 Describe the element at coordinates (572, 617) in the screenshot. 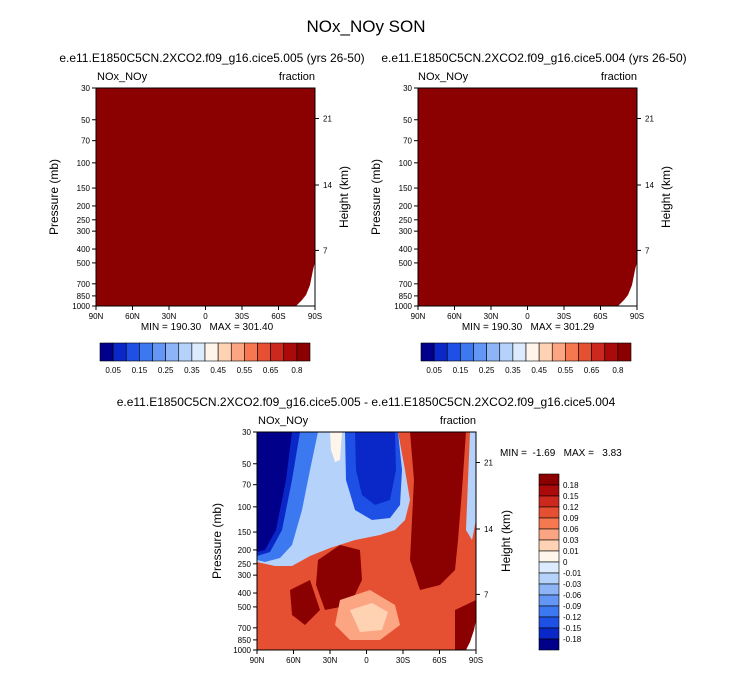

I see `colorbar-label: -0.12` at that location.